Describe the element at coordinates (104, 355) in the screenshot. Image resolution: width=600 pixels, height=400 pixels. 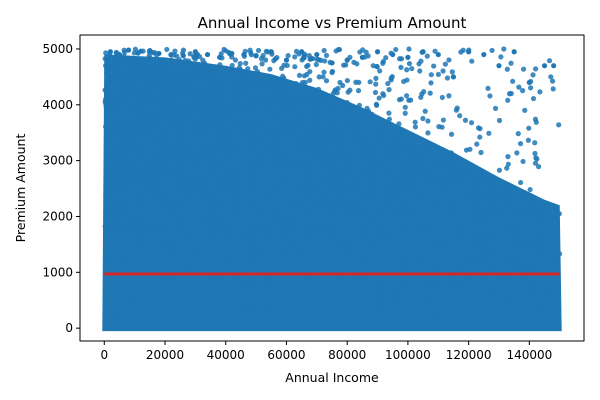
I see `x-tick-label: 0` at that location.